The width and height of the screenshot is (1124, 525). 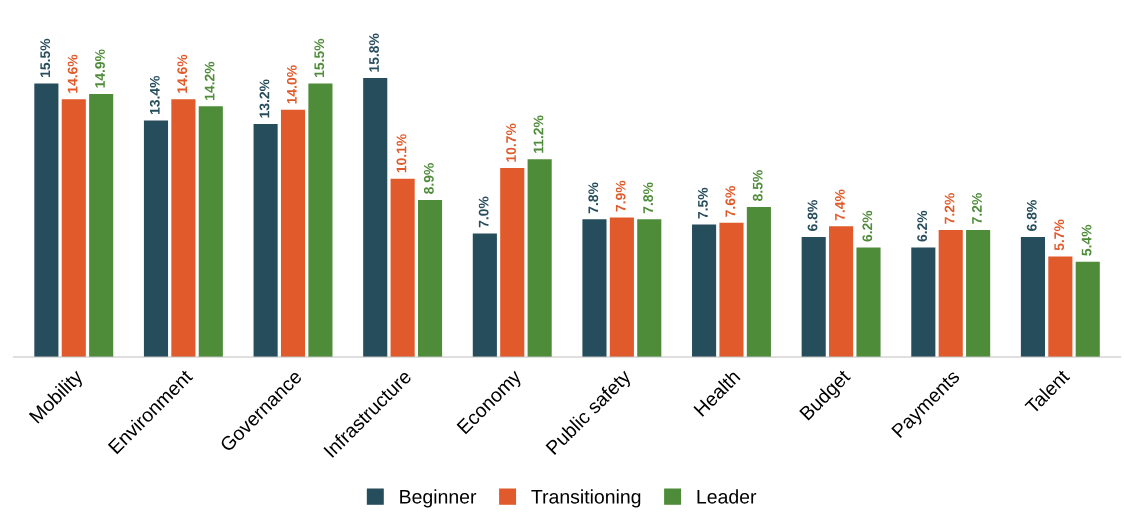 I want to click on data-label: 10.7%, so click(x=511, y=142).